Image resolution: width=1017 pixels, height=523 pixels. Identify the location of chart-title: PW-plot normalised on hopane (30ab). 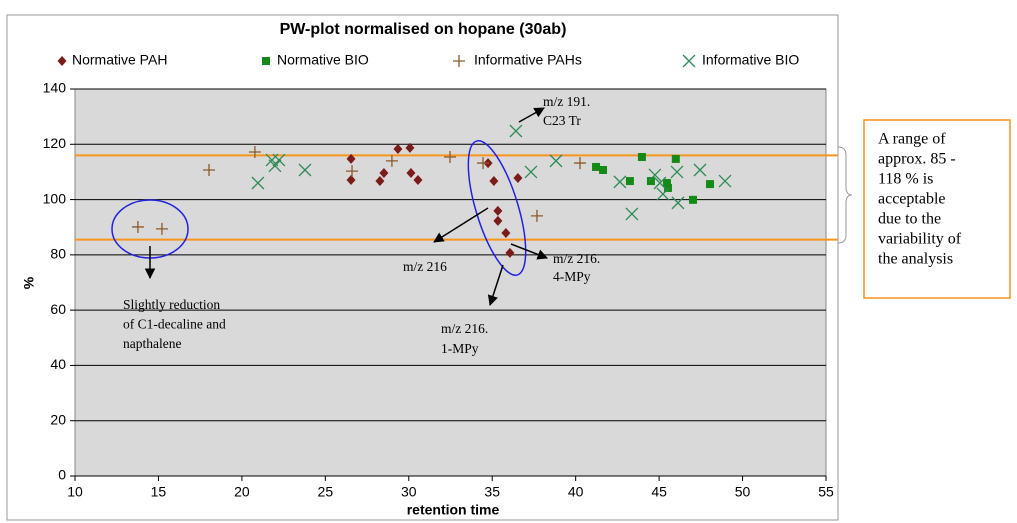
(423, 29).